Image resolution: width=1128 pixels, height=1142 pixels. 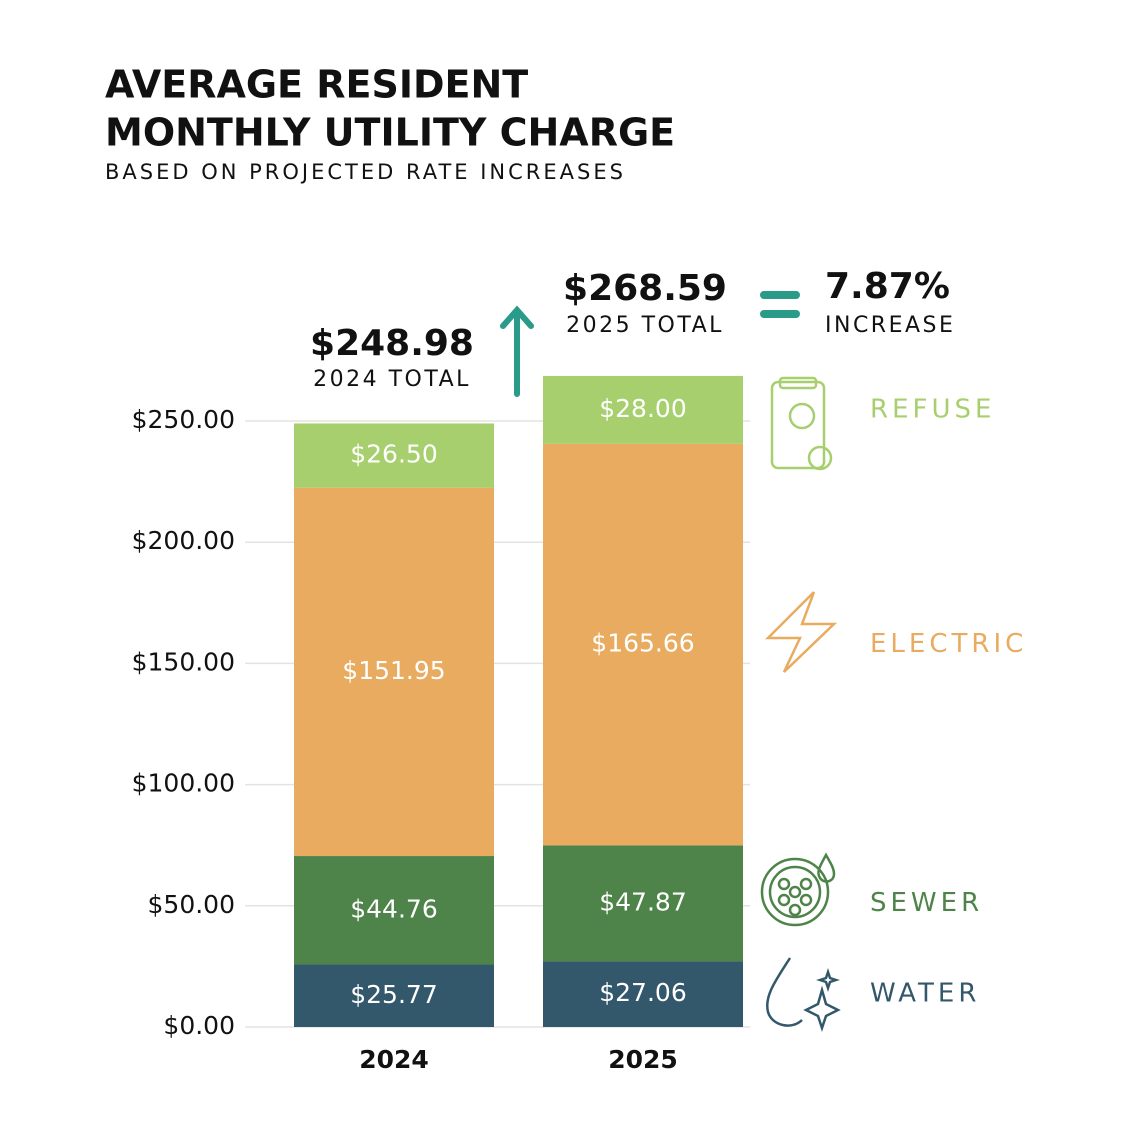 What do you see at coordinates (183, 661) in the screenshot?
I see `y-tick-label: $150.00` at bounding box center [183, 661].